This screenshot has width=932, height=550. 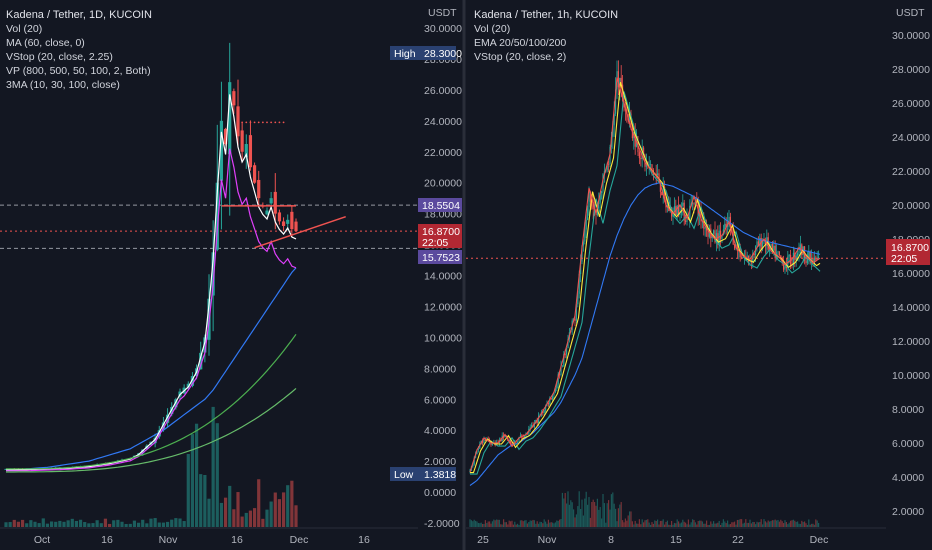 What do you see at coordinates (24, 29) in the screenshot?
I see `left-indicator-1: Vol (20)` at bounding box center [24, 29].